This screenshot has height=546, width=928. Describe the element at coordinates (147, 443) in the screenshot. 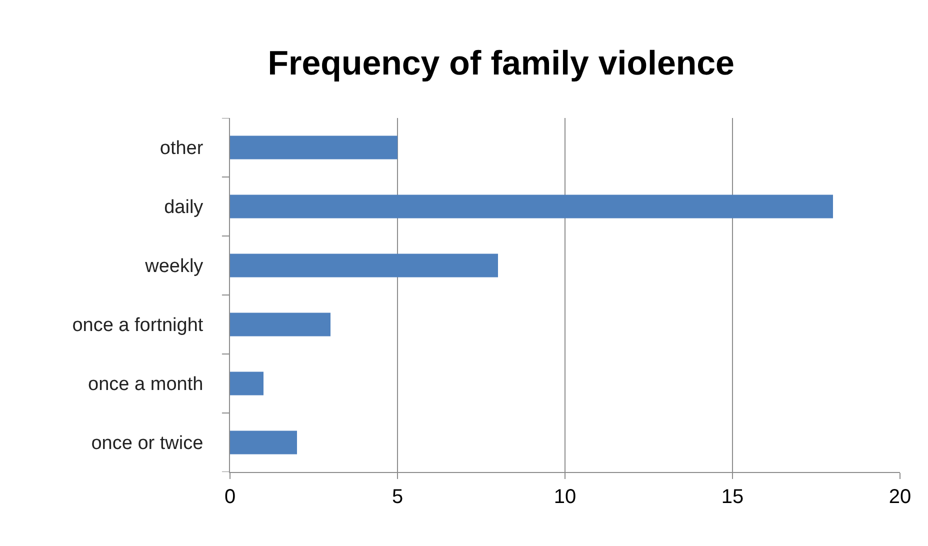

I see `y-tick-label: once or twice` at that location.